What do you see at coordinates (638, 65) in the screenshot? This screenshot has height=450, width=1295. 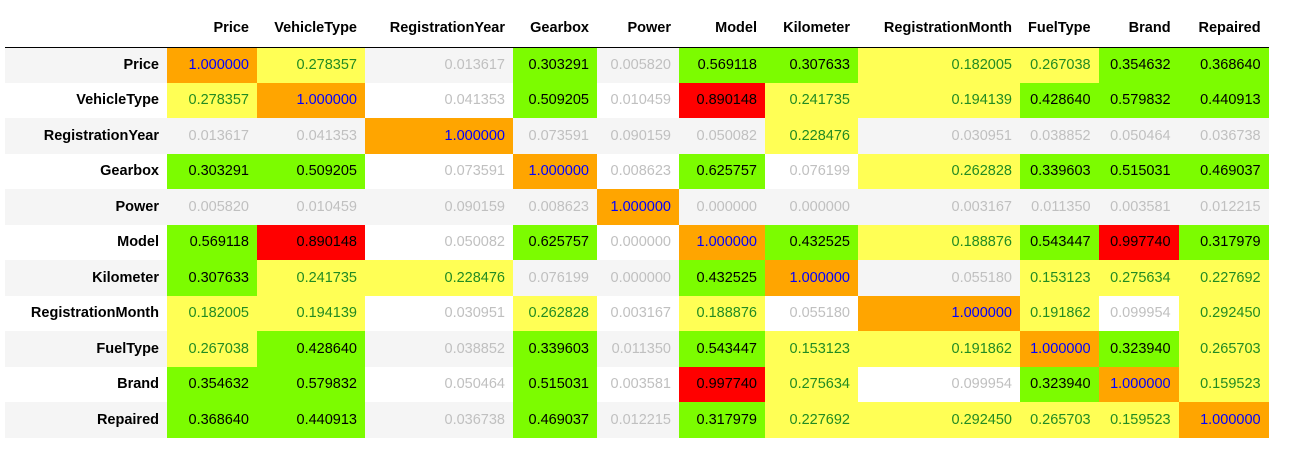 I see `table-cell: 0.005820` at bounding box center [638, 65].